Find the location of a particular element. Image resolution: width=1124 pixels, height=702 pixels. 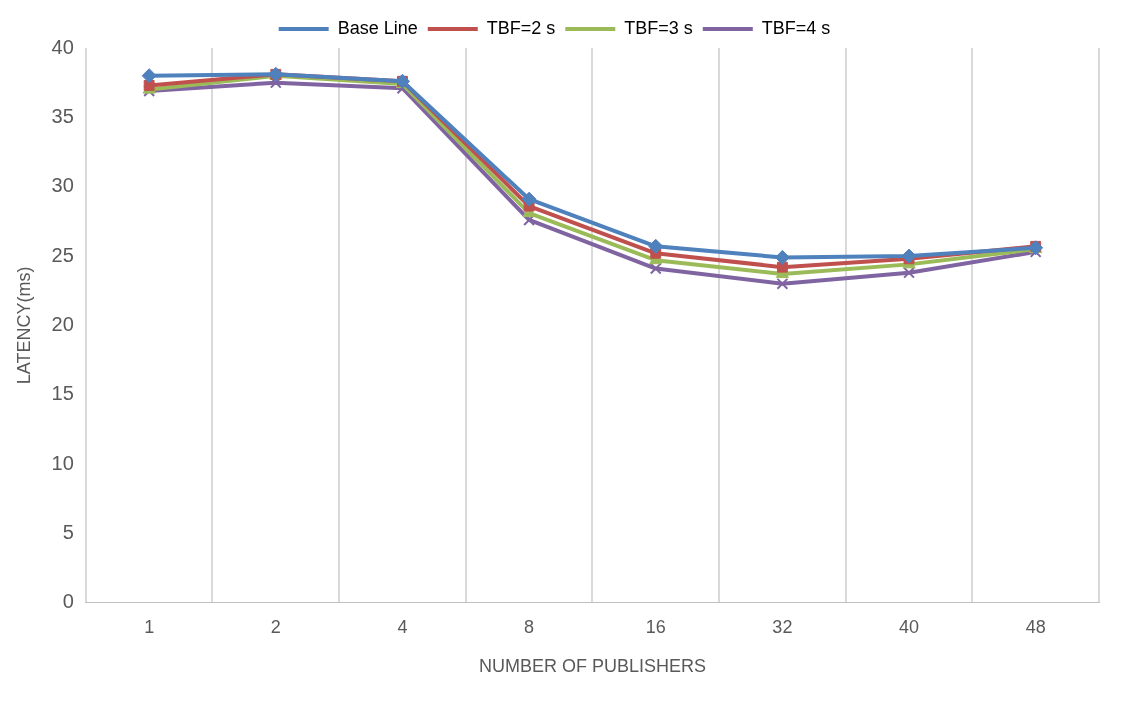

y-tick-label: 35 is located at coordinates (62, 115).